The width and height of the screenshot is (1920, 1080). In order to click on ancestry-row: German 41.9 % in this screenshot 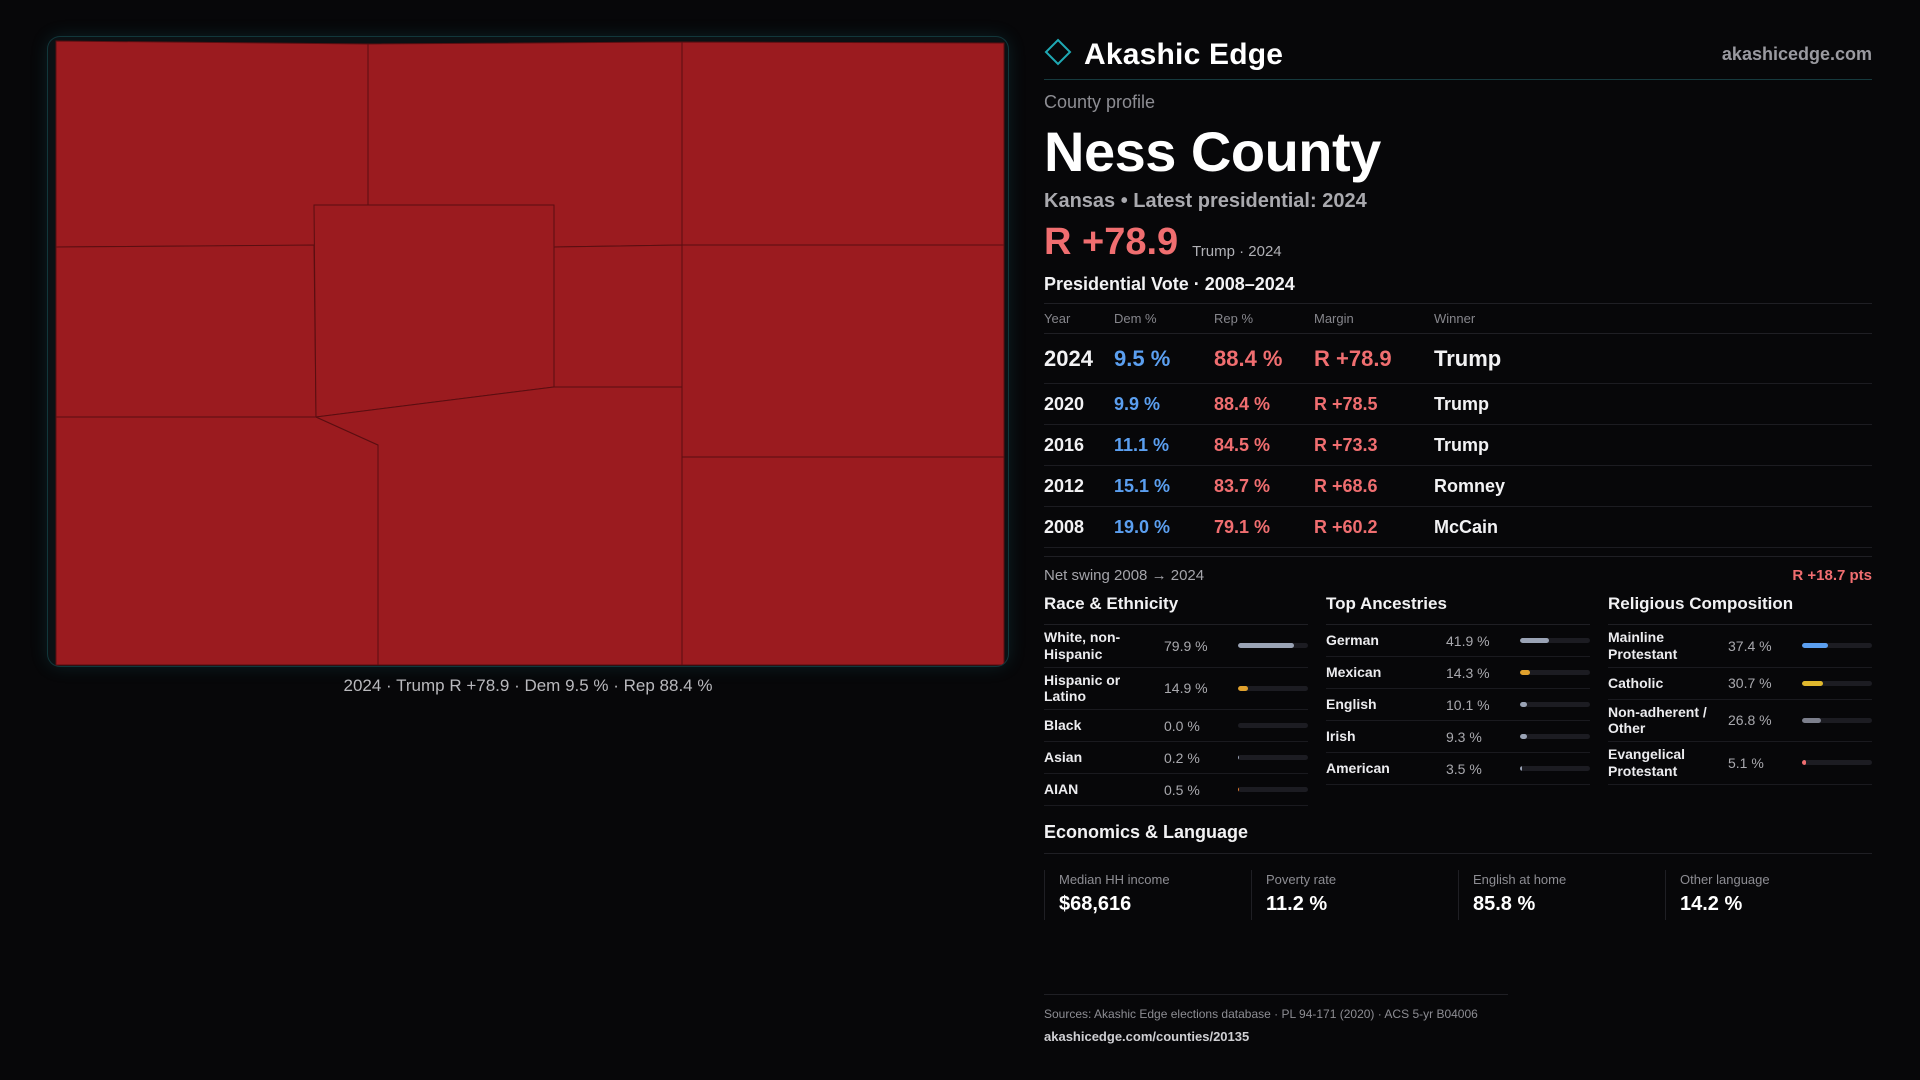, I will do `click(1458, 641)`.